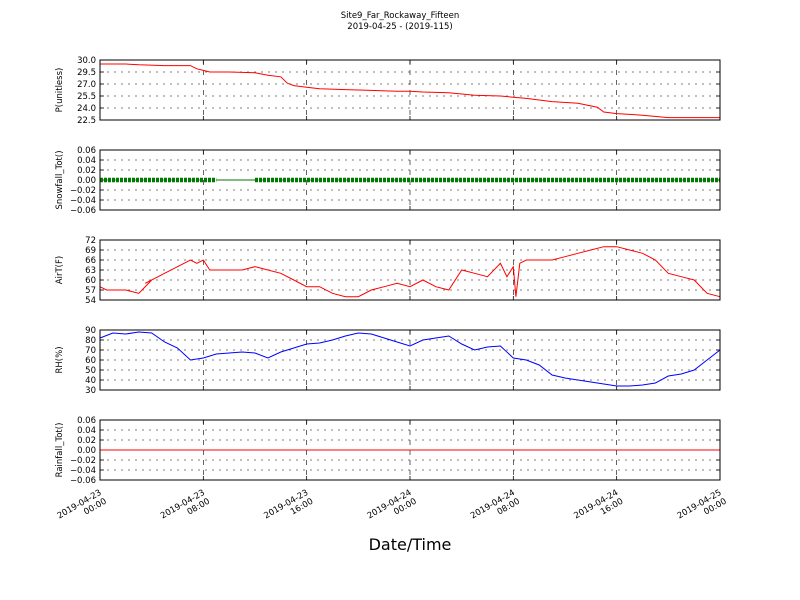 This screenshot has height=600, width=800. What do you see at coordinates (60, 270) in the screenshot?
I see `y-axis-label: AirT(F)` at bounding box center [60, 270].